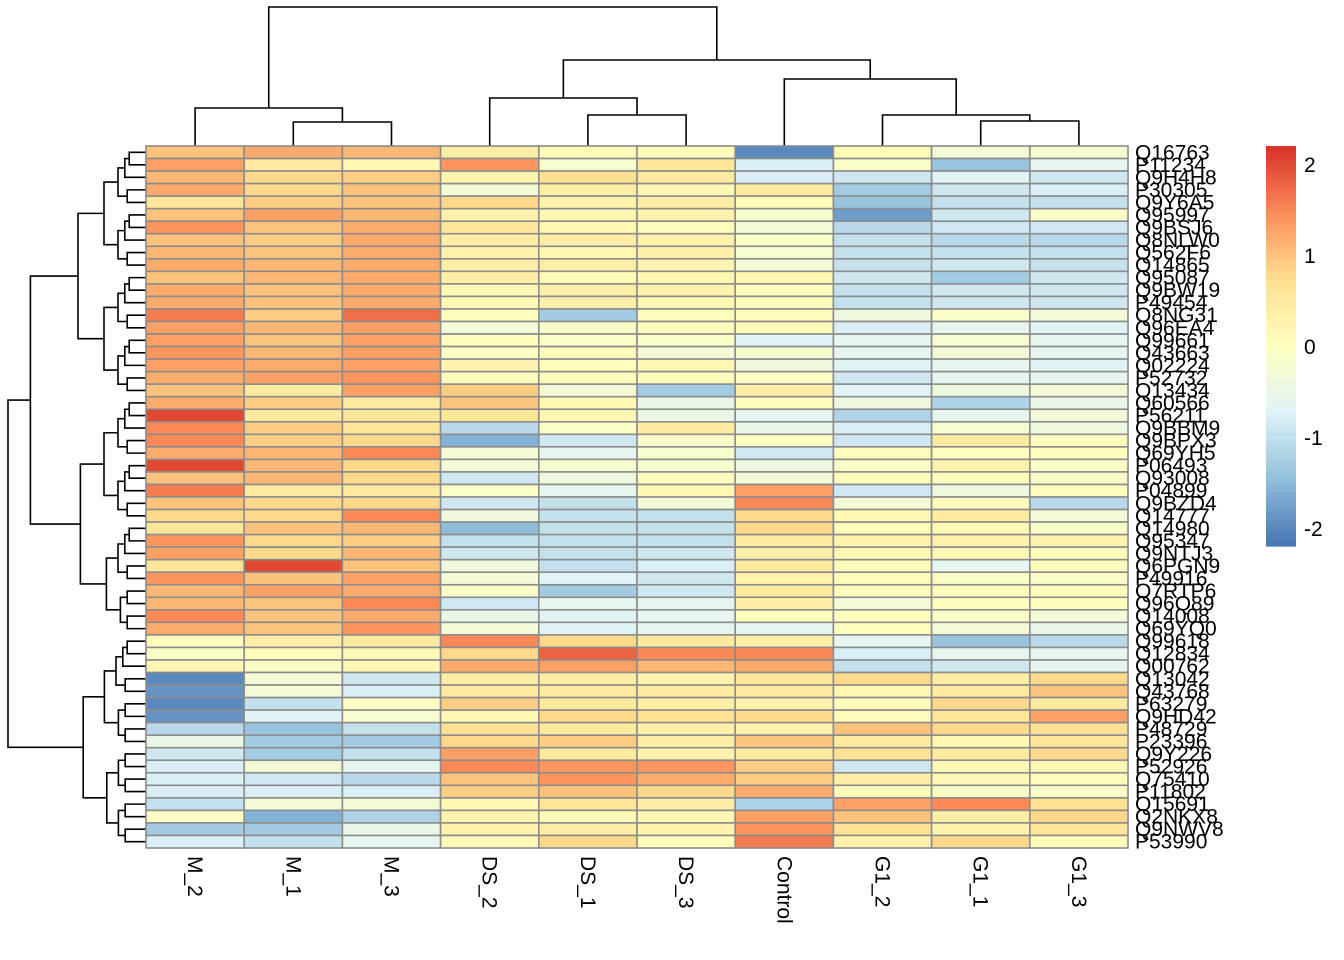  What do you see at coordinates (636, 890) in the screenshot?
I see `column-labels: M_2 M_1 M_3 DS_2 DS_1 DS_3 Control G1_2 G1_1 G1_3` at bounding box center [636, 890].